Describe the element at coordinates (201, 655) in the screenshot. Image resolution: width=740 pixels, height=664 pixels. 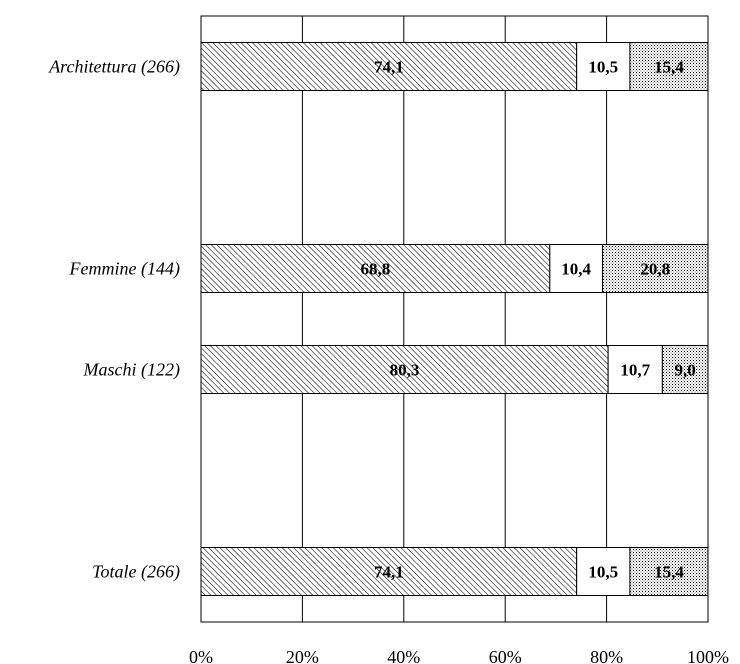
I see `x-tick-label: 0%` at that location.